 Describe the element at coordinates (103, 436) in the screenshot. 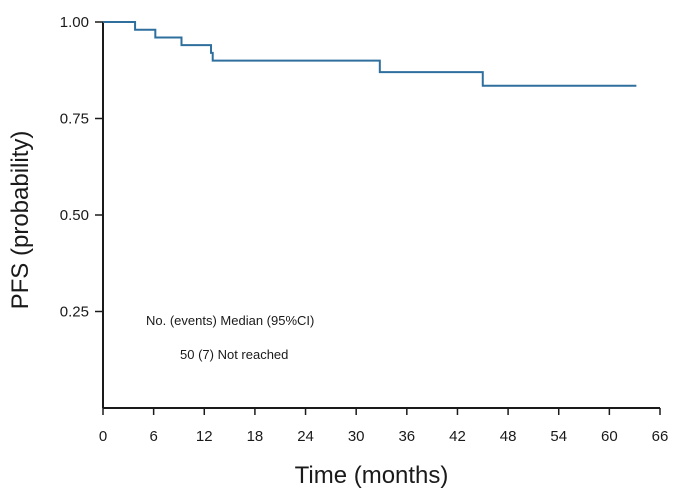

I see `x-tick-label: 0` at that location.